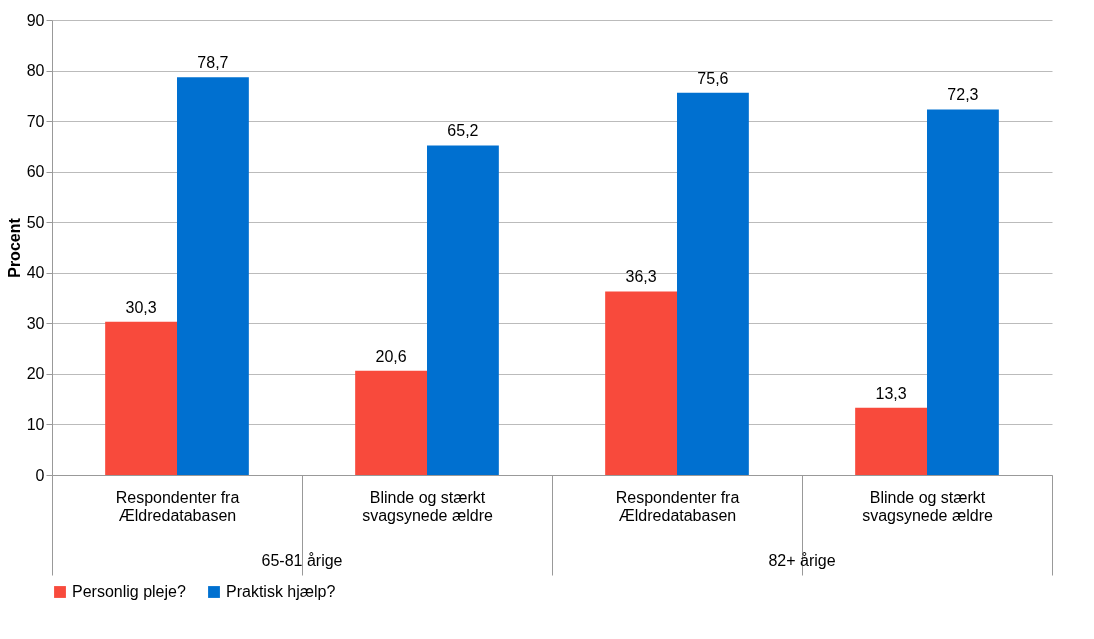 Image resolution: width=1094 pixels, height=639 pixels. Describe the element at coordinates (35, 222) in the screenshot. I see `y-tick-label: 50` at that location.